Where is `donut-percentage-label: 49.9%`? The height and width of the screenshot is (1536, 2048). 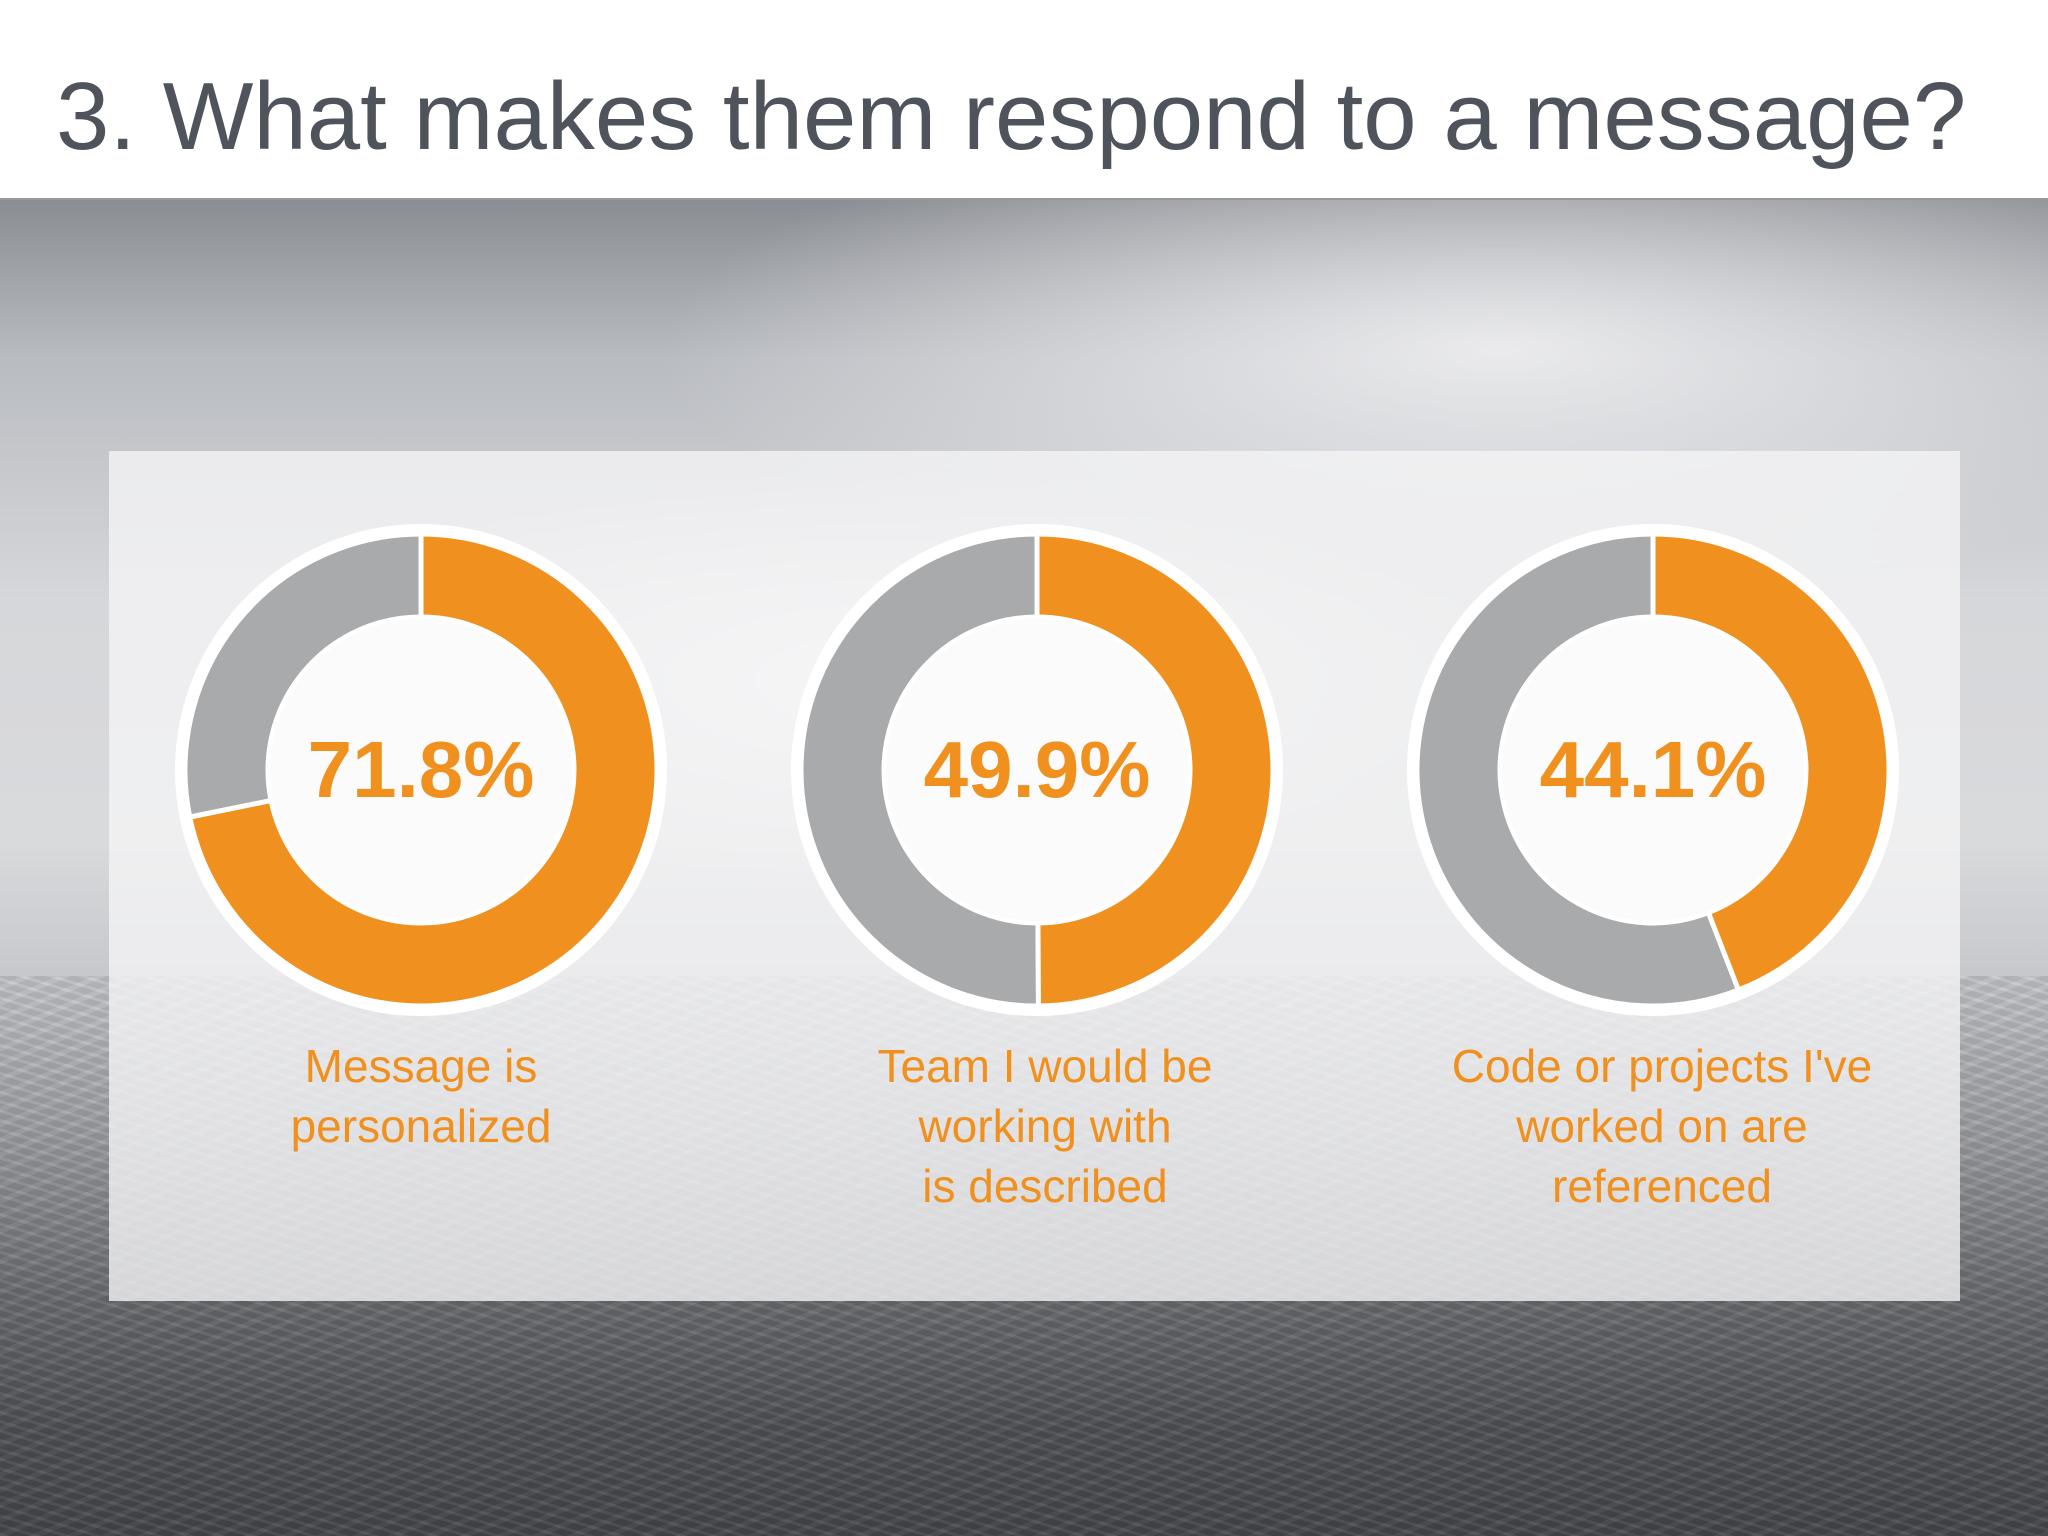
donut-percentage-label: 49.9% is located at coordinates (1037, 769).